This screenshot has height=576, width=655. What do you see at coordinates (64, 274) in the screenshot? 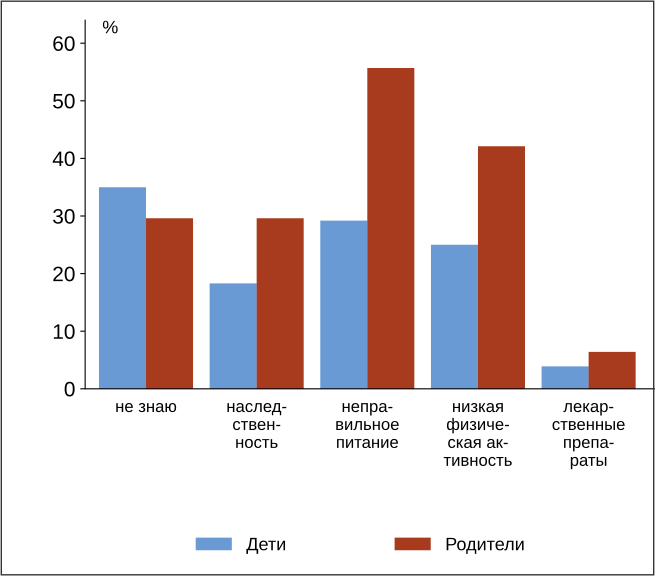
I see `y-tick-label: 20` at bounding box center [64, 274].